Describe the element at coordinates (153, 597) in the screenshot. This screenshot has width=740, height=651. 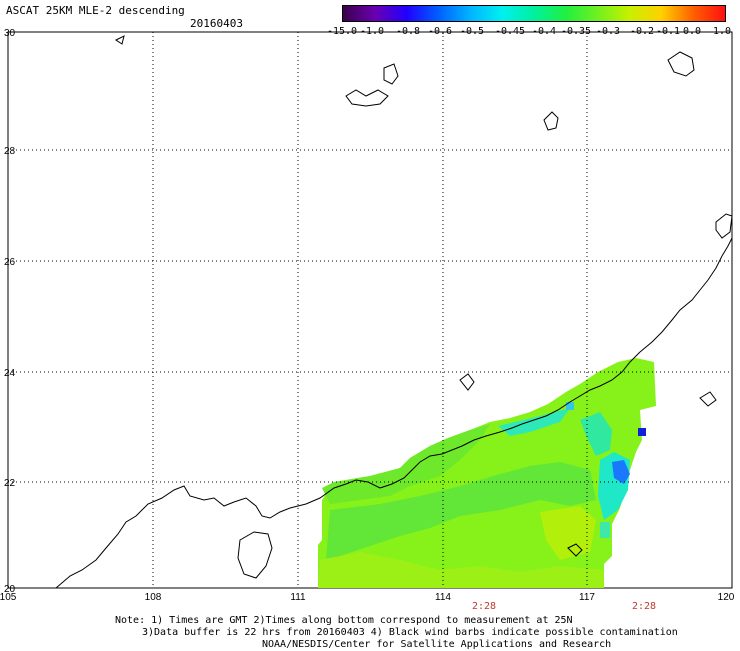
I see `lon-tick-label: 108` at that location.